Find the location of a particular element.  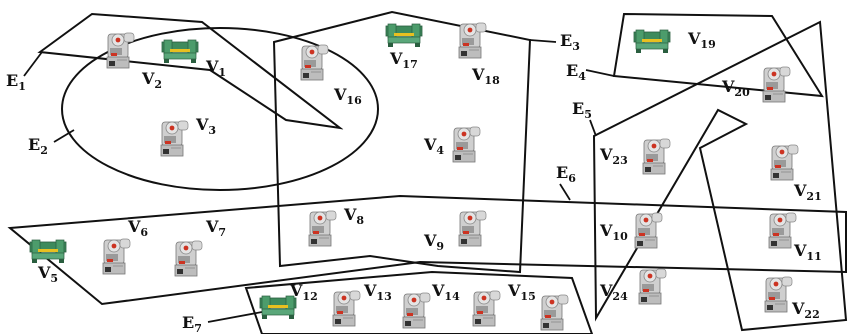

v22-punch-press-icon is located at coordinates (778, 294).